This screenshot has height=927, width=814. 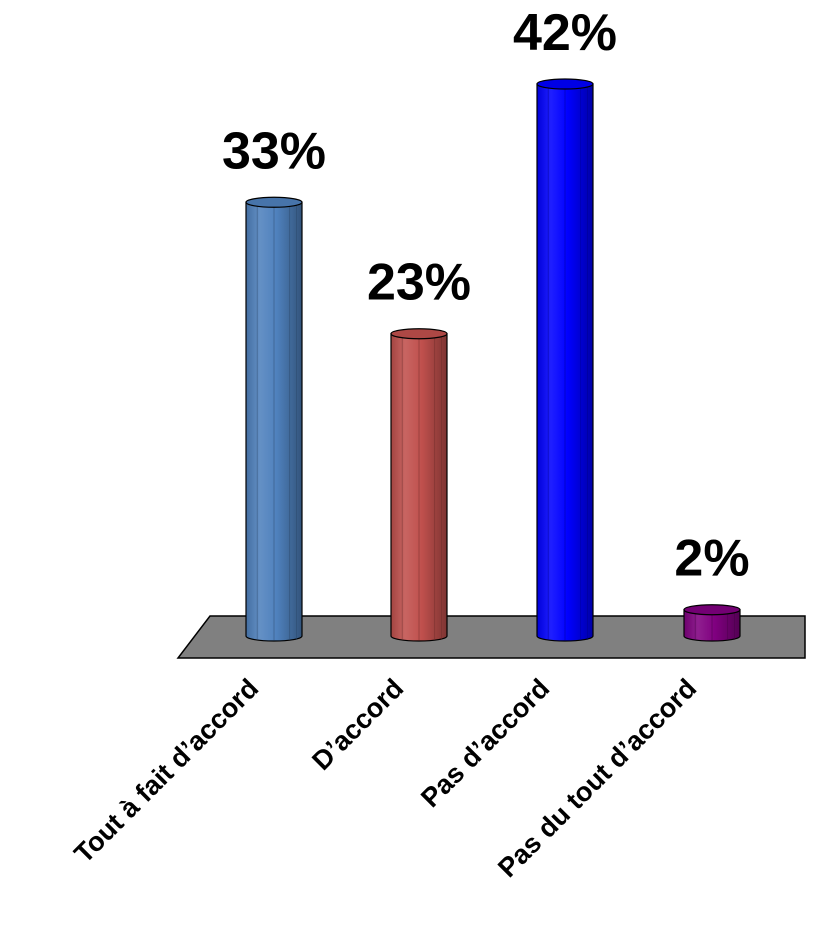 I want to click on value-label-2: 23%, so click(x=419, y=283).